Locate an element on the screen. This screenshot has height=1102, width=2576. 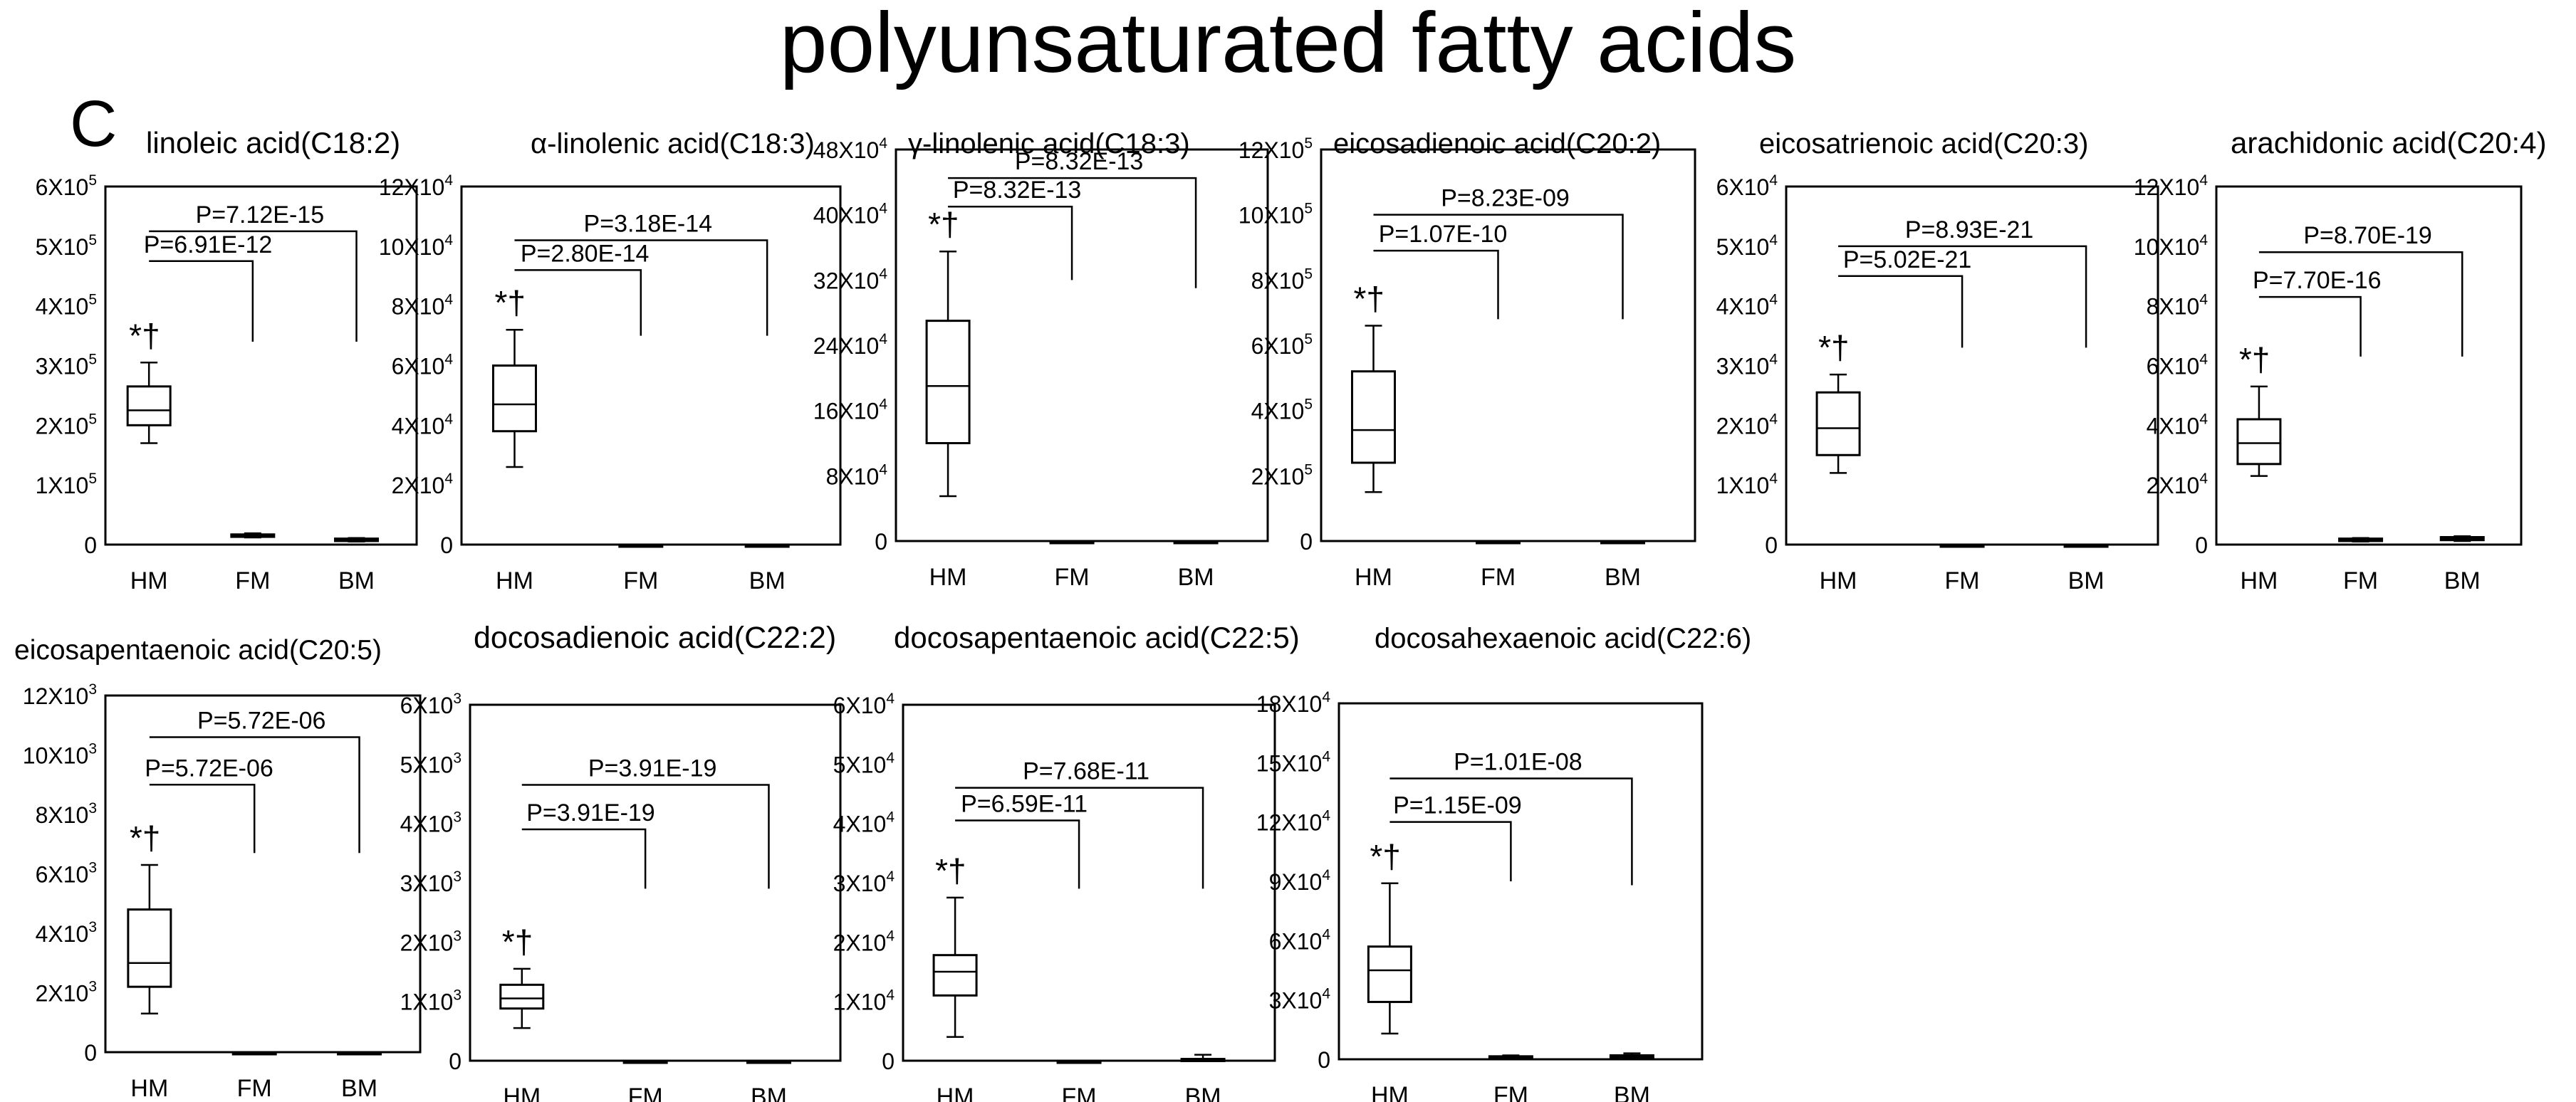
y-tick-label: 12X103 is located at coordinates (60, 695).